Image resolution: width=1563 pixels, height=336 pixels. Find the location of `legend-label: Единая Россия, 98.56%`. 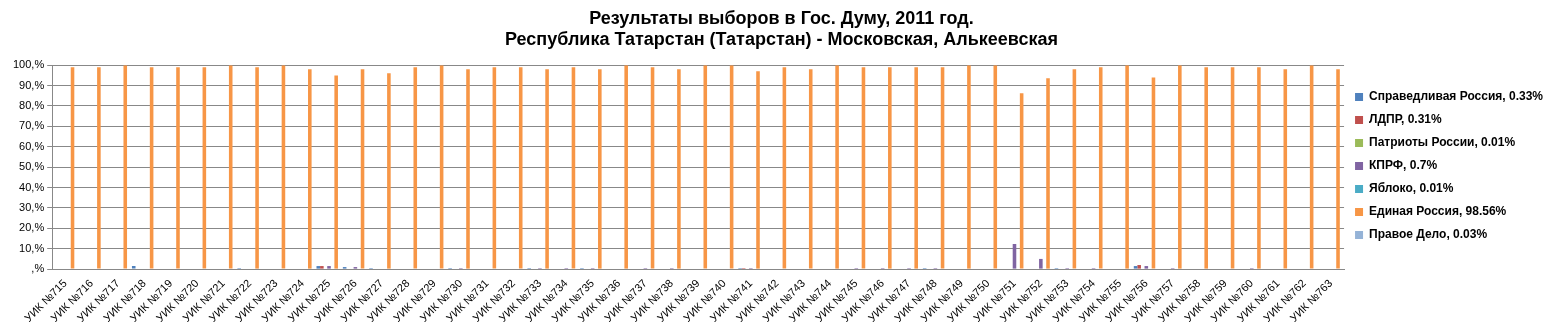

legend-label: Единая Россия, 98.56% is located at coordinates (1438, 211).